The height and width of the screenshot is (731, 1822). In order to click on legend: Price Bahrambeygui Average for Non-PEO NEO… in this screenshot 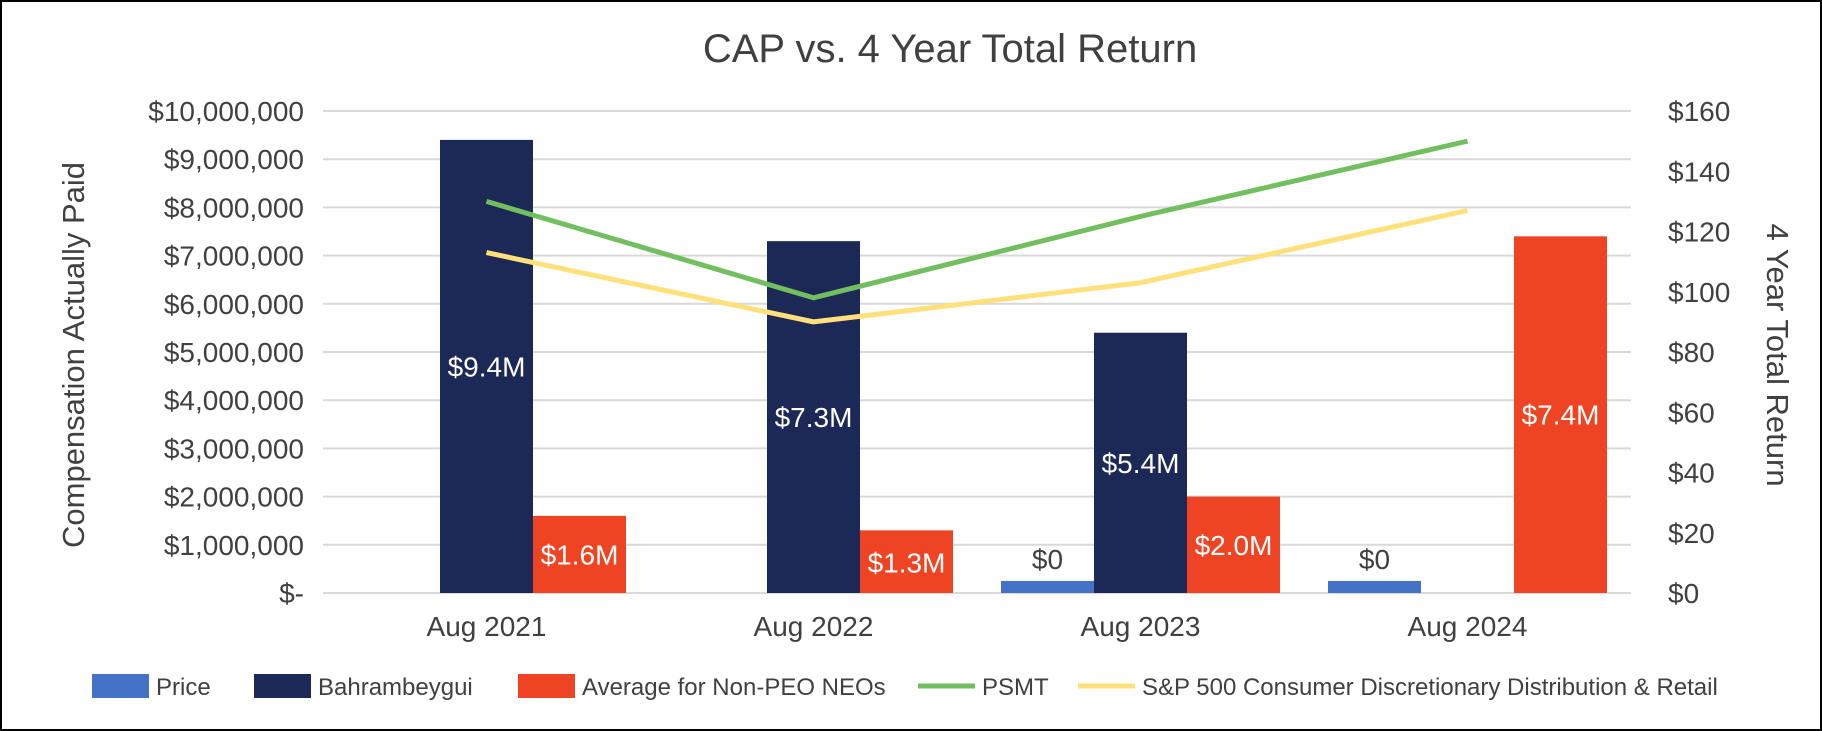, I will do `click(905, 687)`.